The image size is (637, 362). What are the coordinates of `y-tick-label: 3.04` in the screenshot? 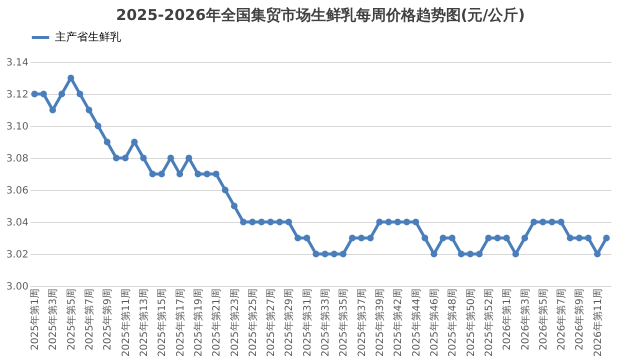 It's located at (17, 223).